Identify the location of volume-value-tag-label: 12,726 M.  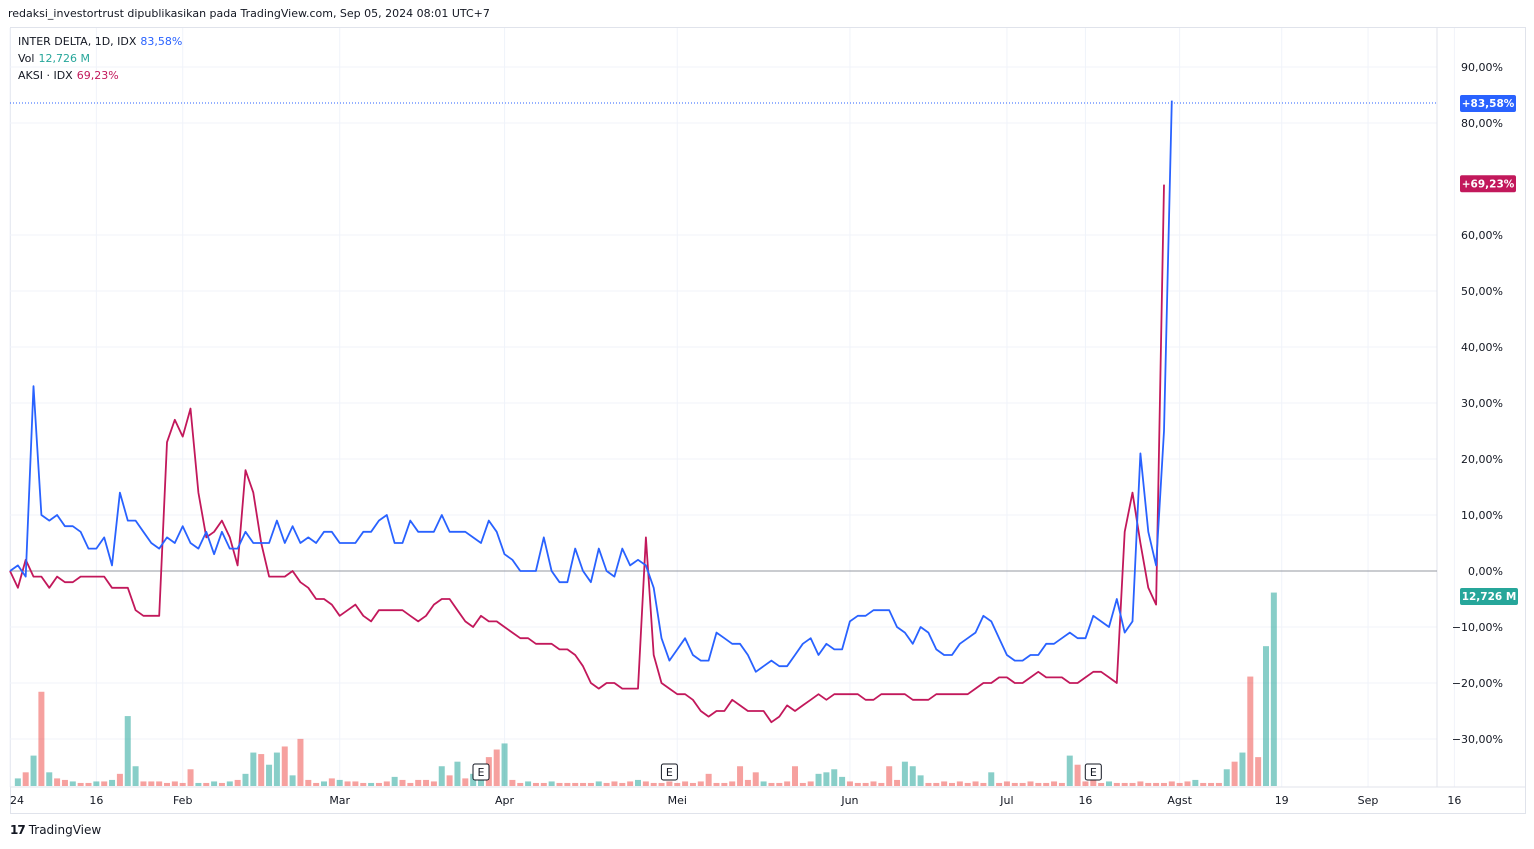
(1489, 597).